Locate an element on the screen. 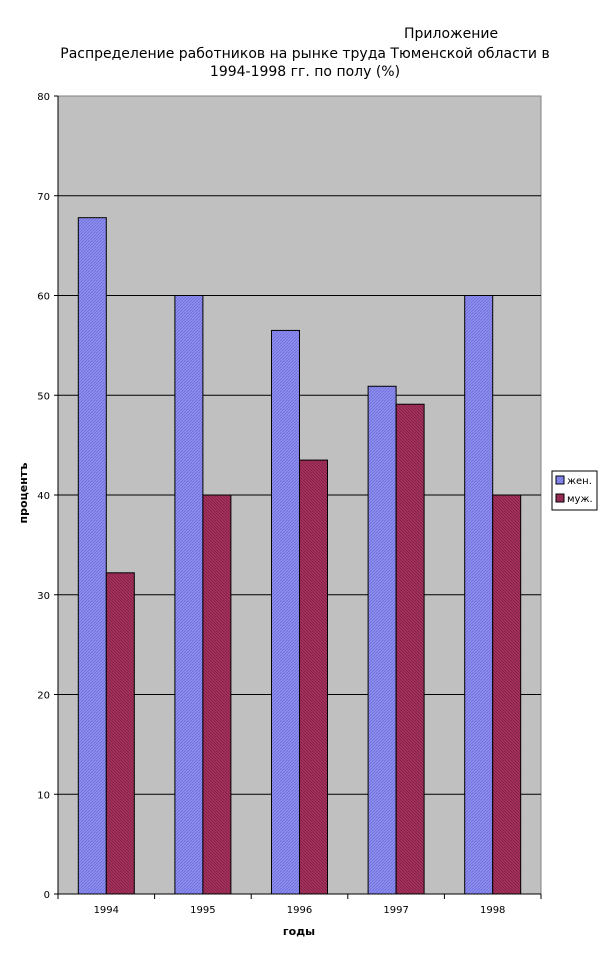 The image size is (610, 962). y-tick-label-20: 20 is located at coordinates (43, 696).